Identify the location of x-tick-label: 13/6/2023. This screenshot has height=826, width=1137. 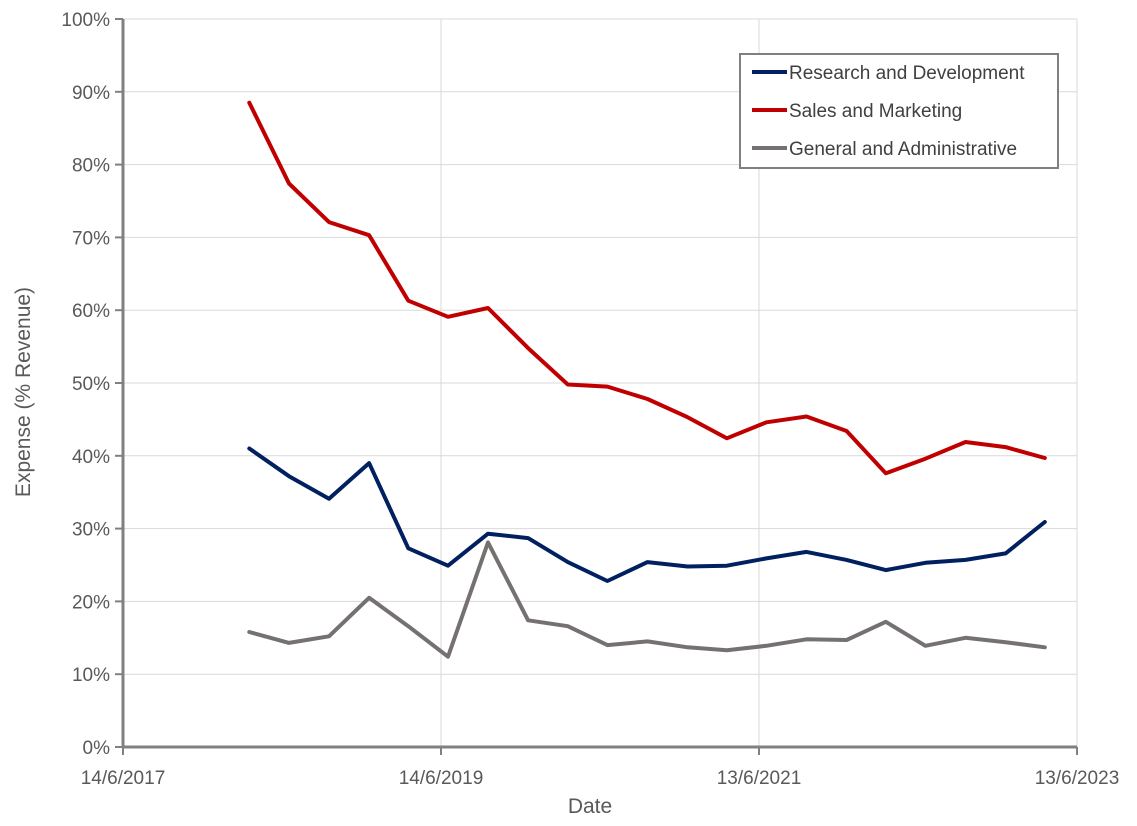
(1077, 778).